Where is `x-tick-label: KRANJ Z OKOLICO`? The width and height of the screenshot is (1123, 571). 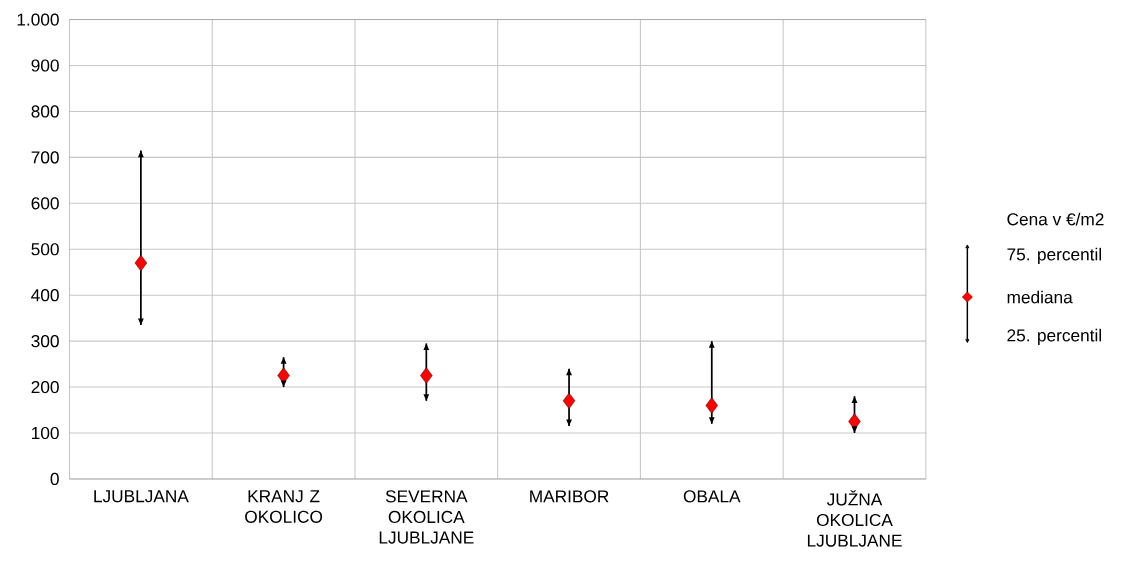 x-tick-label: KRANJ Z OKOLICO is located at coordinates (284, 507).